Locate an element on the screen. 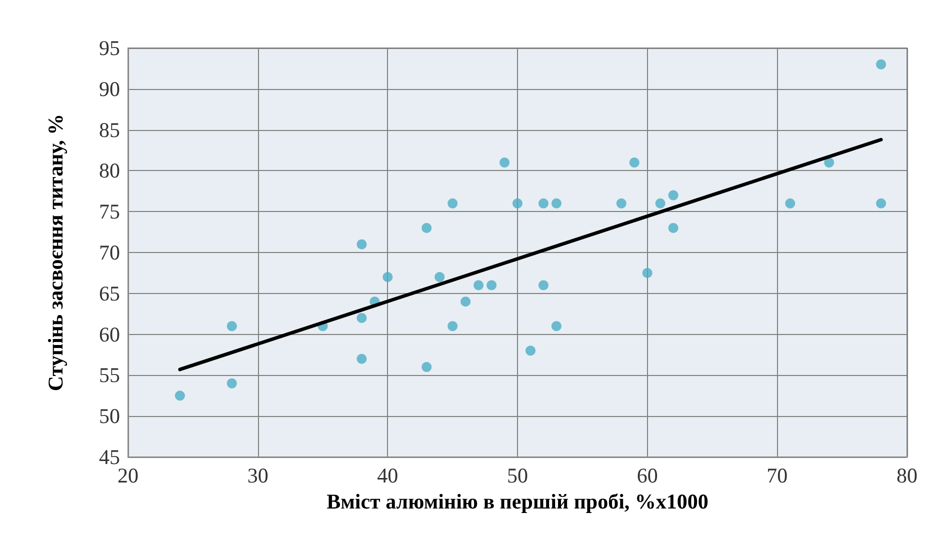  x-tick-label: 20 is located at coordinates (128, 476).